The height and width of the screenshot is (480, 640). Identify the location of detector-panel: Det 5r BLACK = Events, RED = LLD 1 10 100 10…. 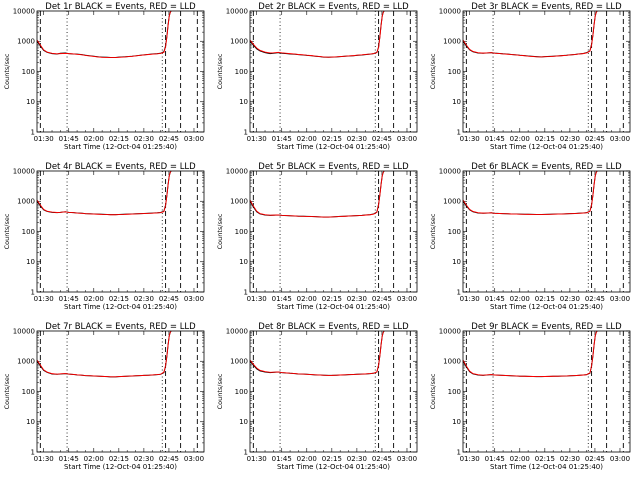
(319, 240).